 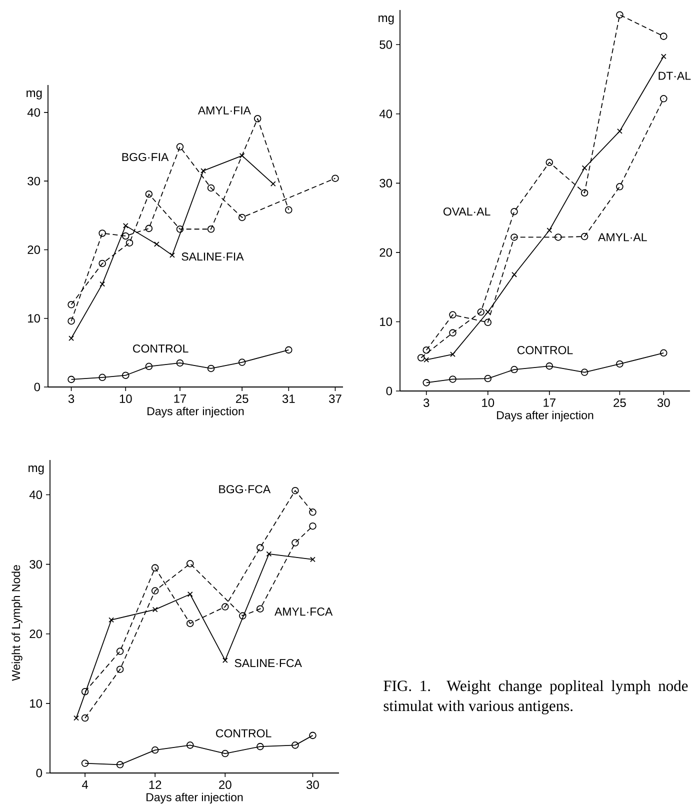 What do you see at coordinates (466, 212) in the screenshot?
I see `series-label: OVAL·AL` at bounding box center [466, 212].